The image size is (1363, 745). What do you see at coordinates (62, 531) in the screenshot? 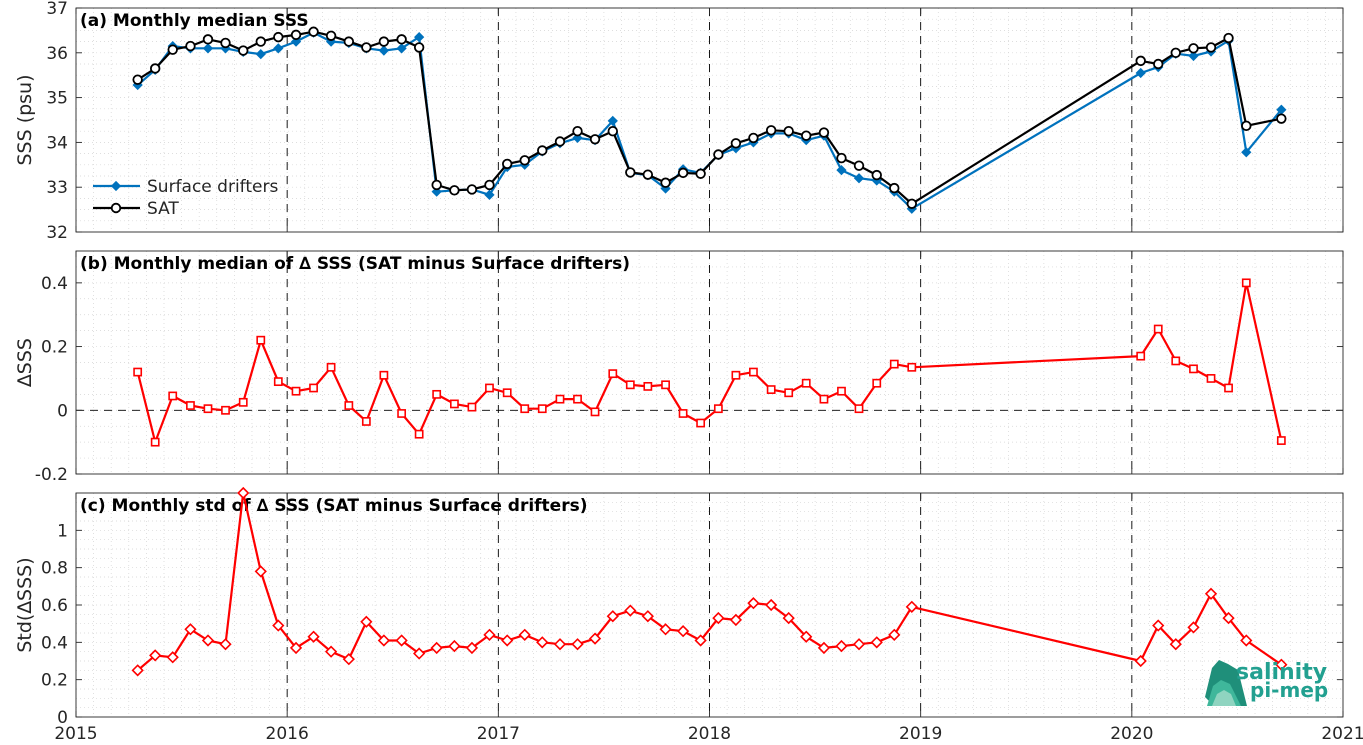
I see `y-tick-label: 1` at bounding box center [62, 531].